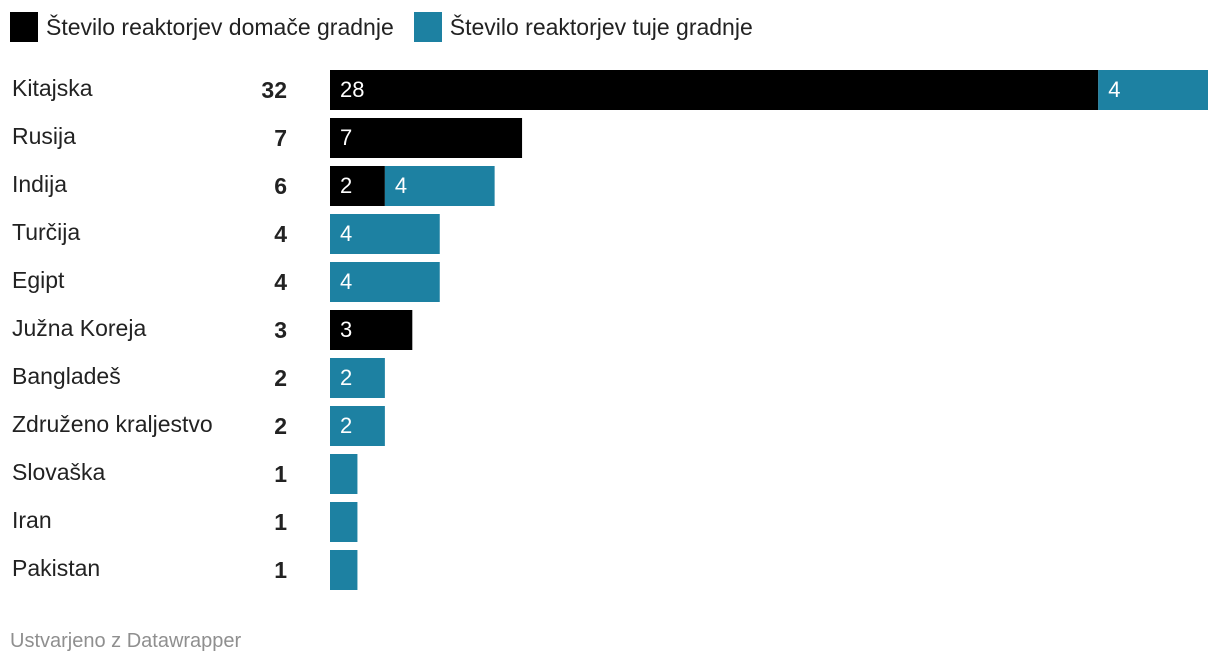 The height and width of the screenshot is (666, 1220). What do you see at coordinates (56, 568) in the screenshot?
I see `category-label: Pakistan` at bounding box center [56, 568].